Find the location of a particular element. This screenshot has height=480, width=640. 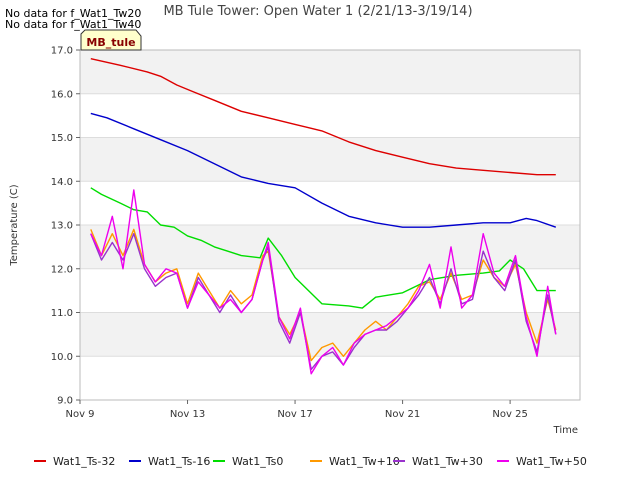

y-axis-ticks: 9.0 10.0 11.0 12.0 13.0 14.0 15.0 16.0 17.0 is located at coordinates (65, 226).